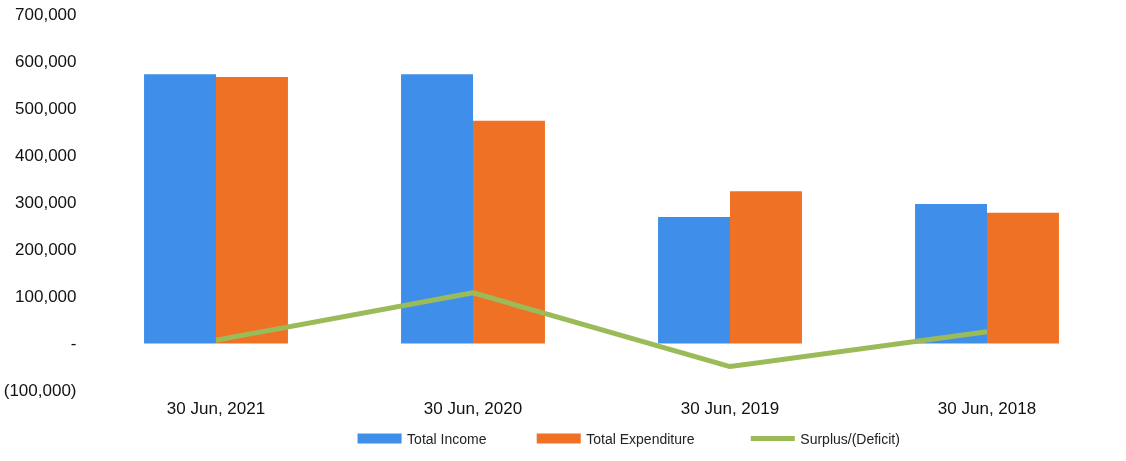 Image resolution: width=1126 pixels, height=461 pixels. I want to click on y-tick-label: 600,000, so click(46, 61).